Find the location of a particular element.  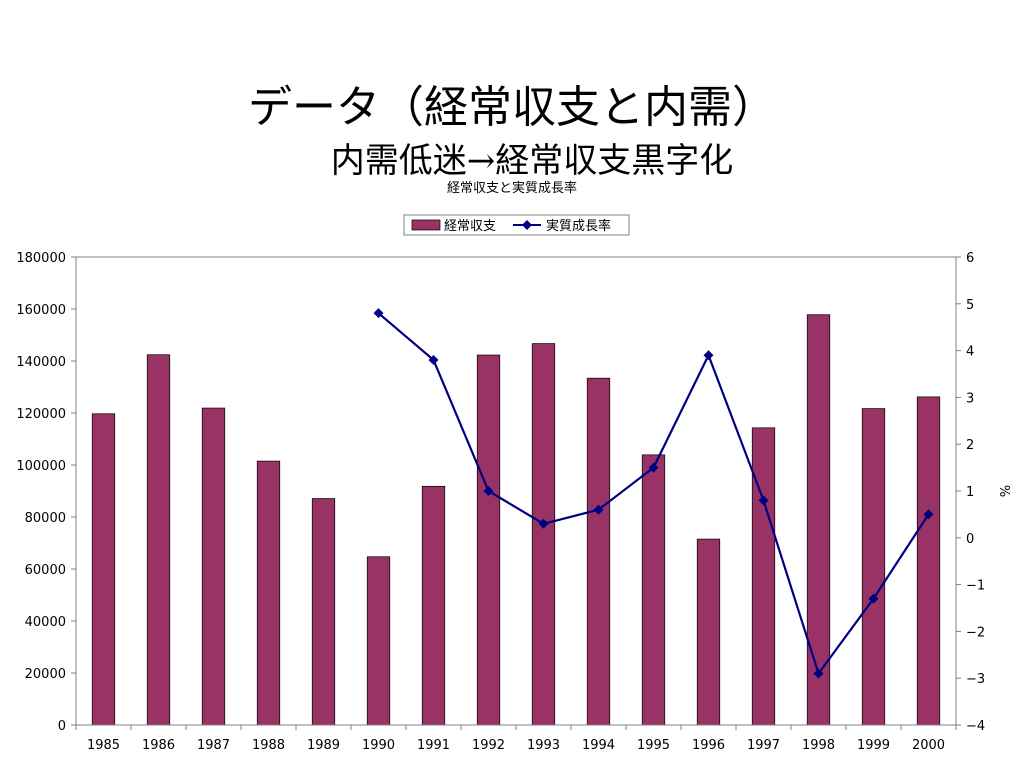

x-axis-tick-label: 1994 is located at coordinates (598, 745).